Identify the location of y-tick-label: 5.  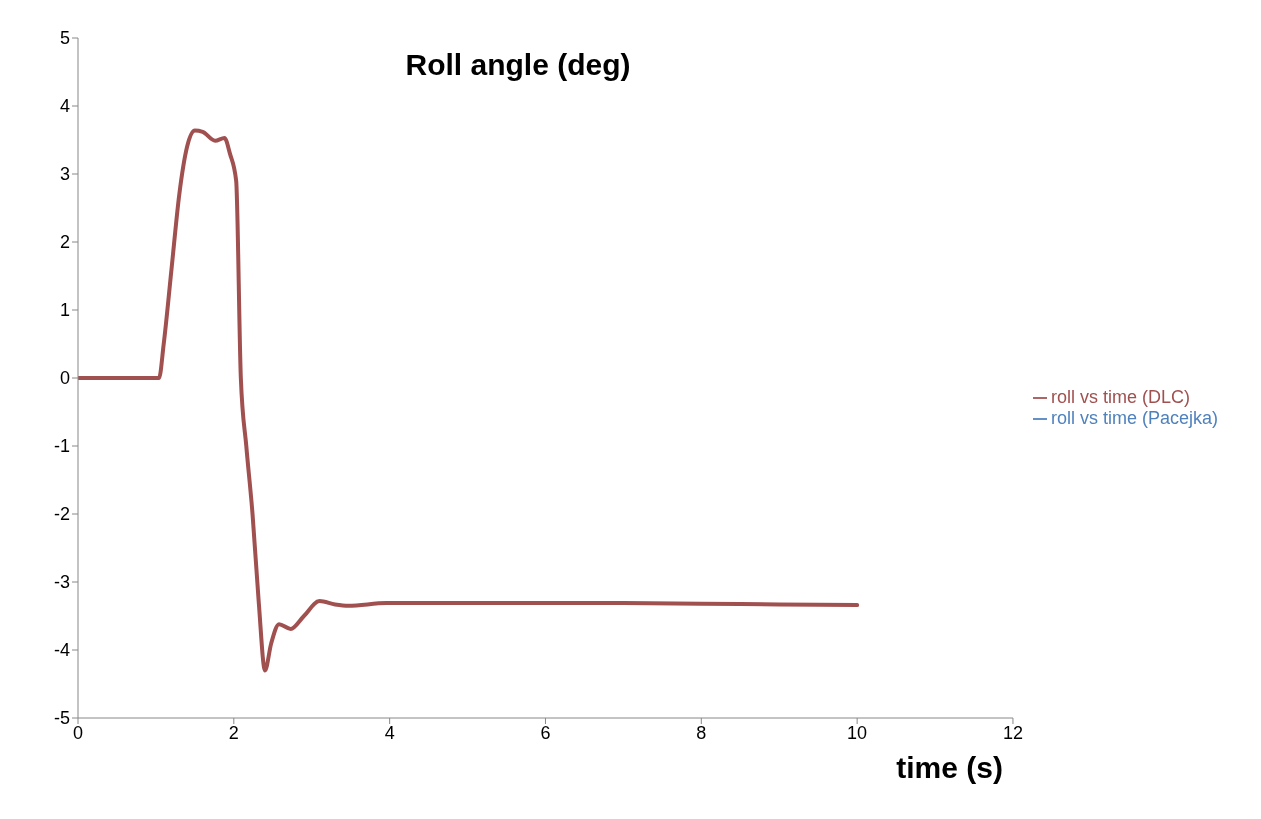
(64, 38).